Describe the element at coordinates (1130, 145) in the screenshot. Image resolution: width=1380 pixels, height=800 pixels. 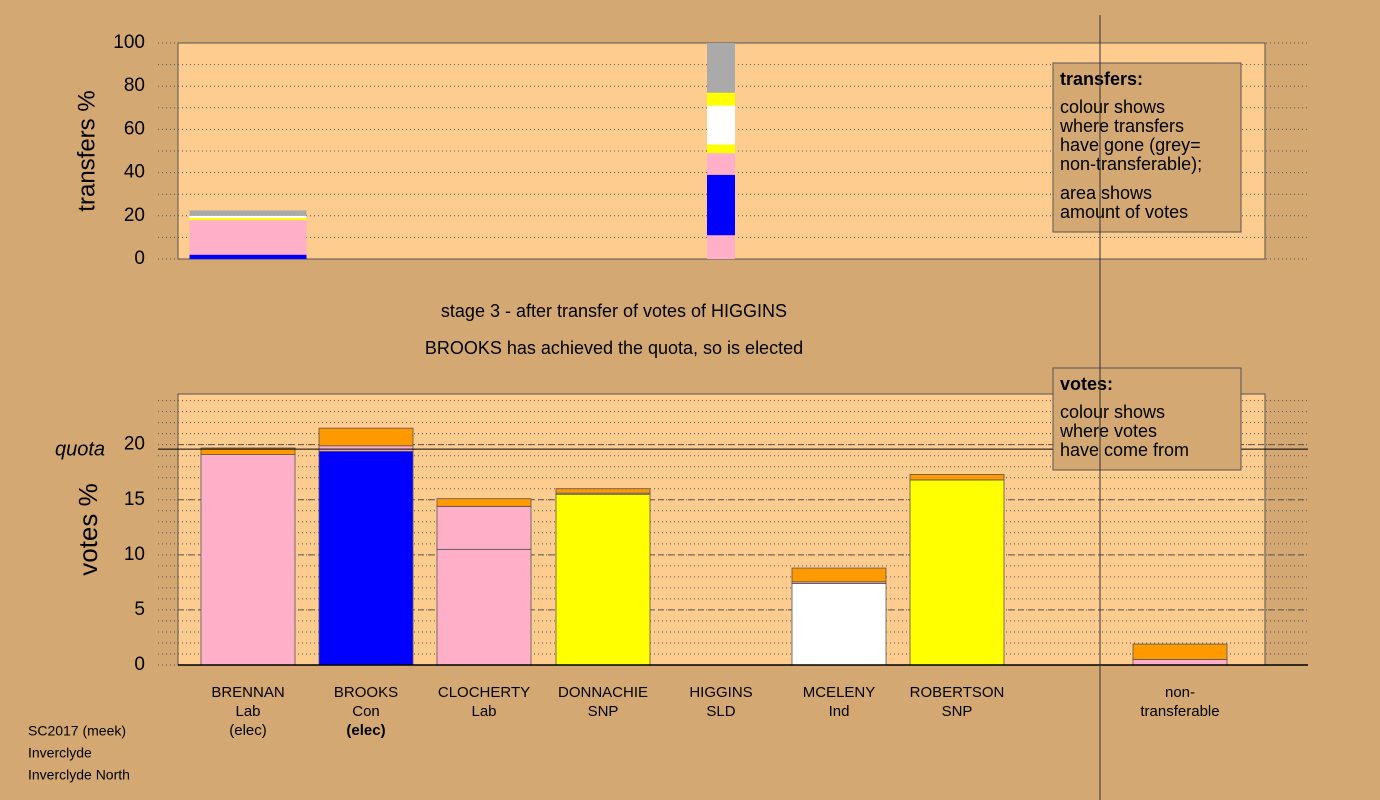
I see `legend-text: have gone (grey=` at that location.